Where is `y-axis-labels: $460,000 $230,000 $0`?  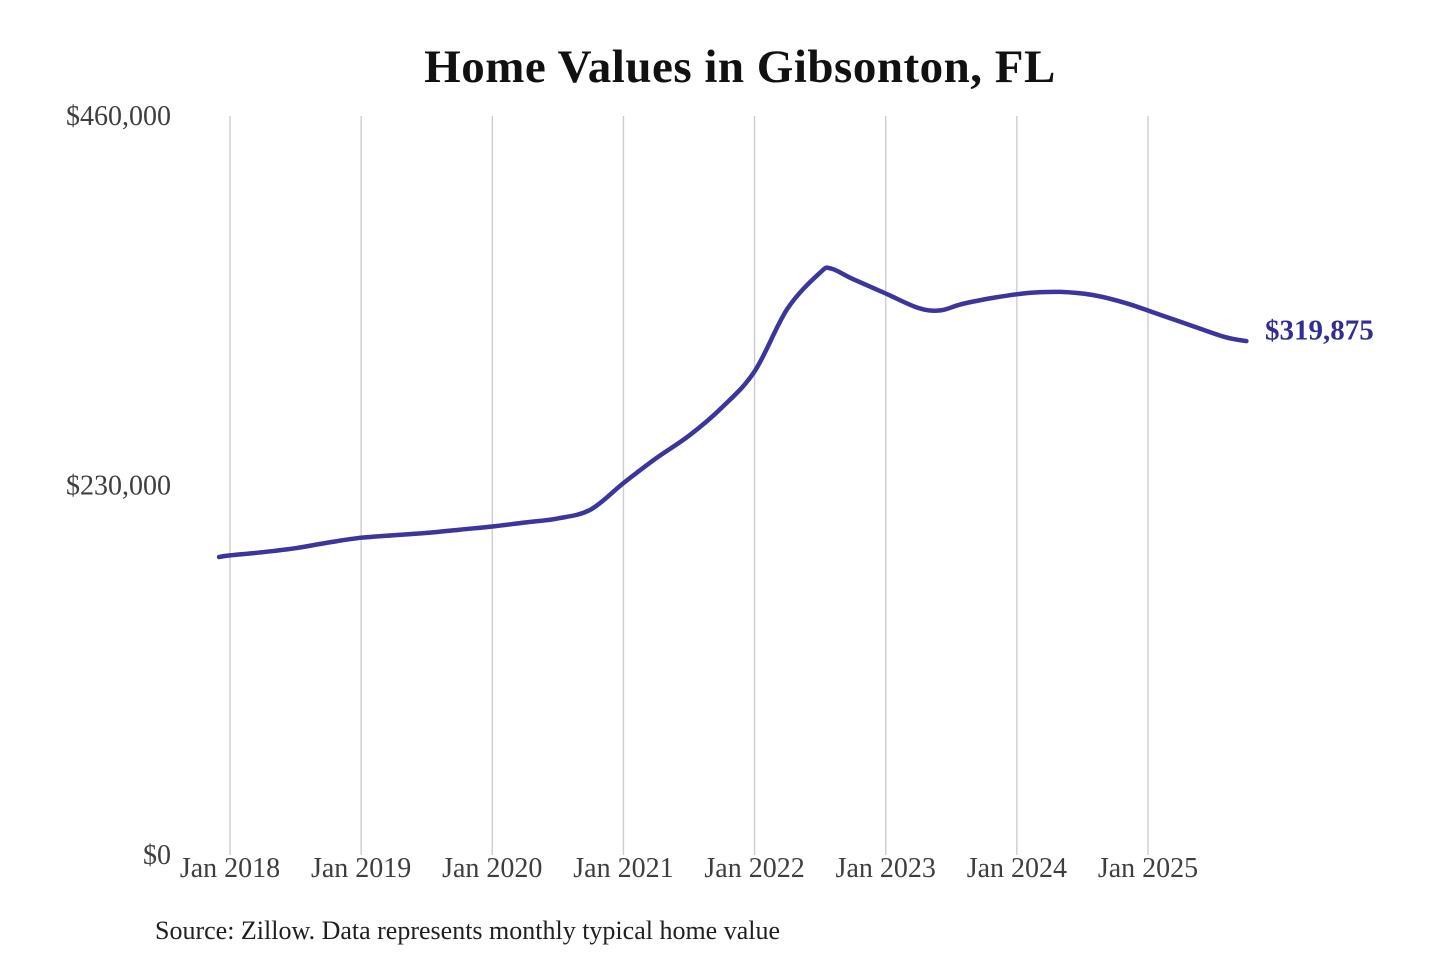 y-axis-labels: $460,000 $230,000 $0 is located at coordinates (118, 486).